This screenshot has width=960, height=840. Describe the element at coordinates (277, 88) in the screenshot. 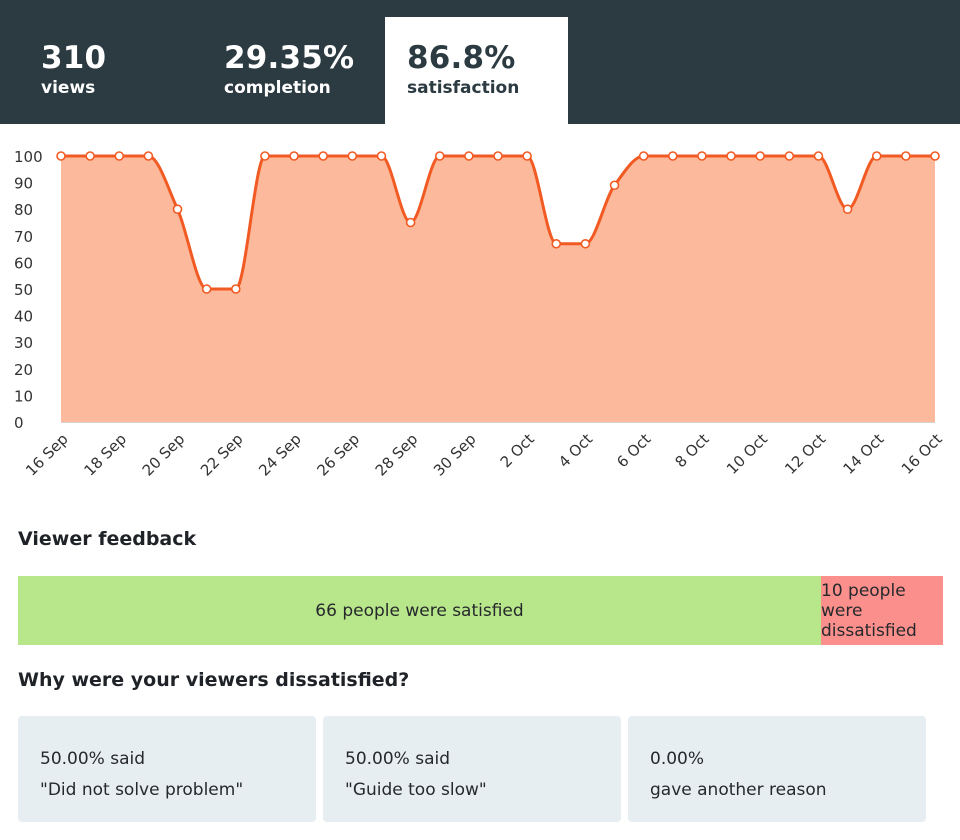

I see `completion-label: completion` at that location.